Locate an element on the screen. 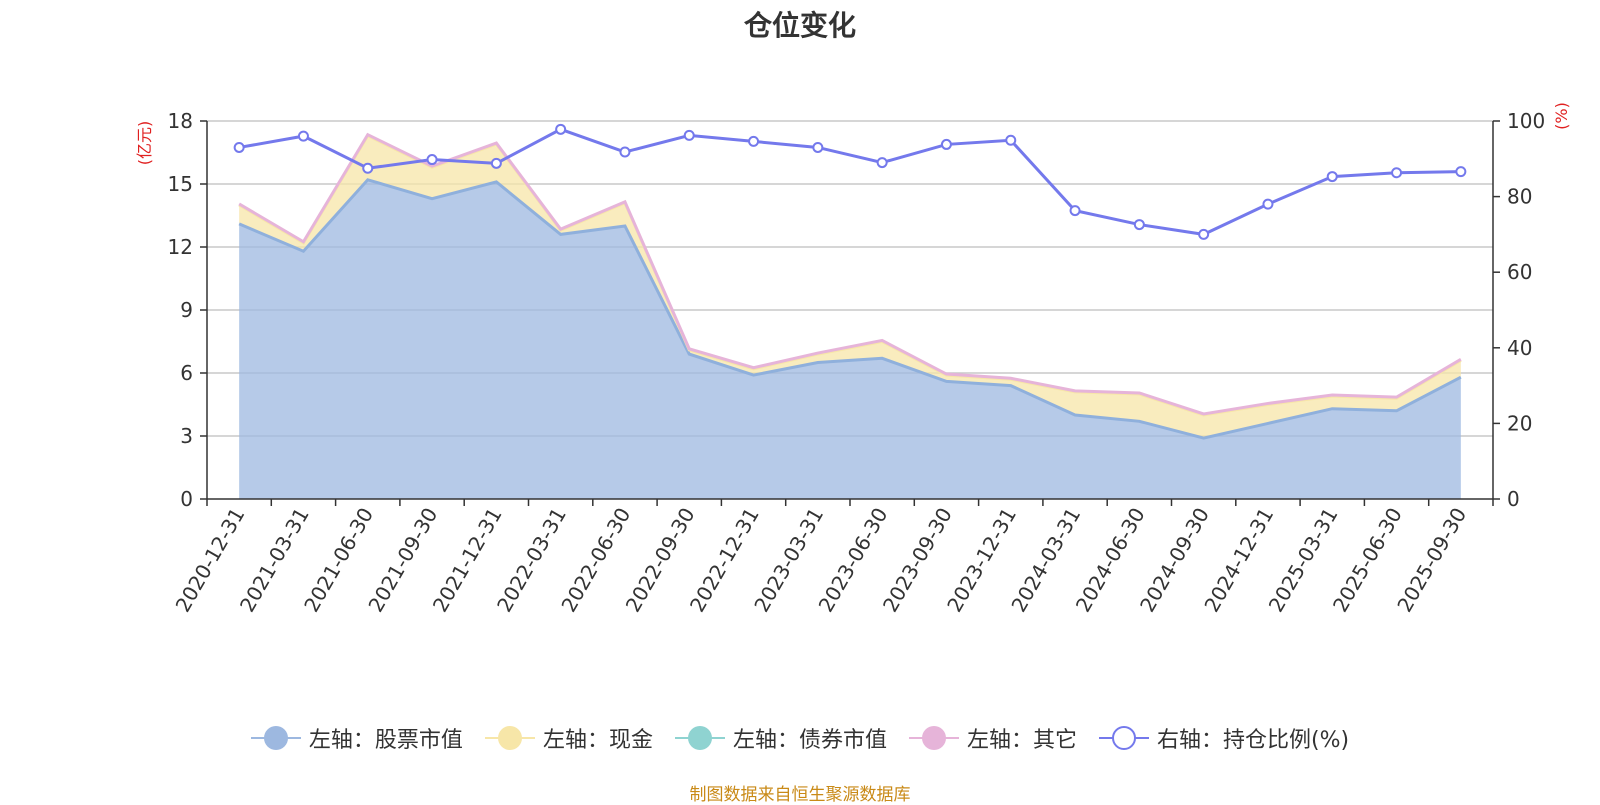  left-tick-label: 12 is located at coordinates (180, 247).